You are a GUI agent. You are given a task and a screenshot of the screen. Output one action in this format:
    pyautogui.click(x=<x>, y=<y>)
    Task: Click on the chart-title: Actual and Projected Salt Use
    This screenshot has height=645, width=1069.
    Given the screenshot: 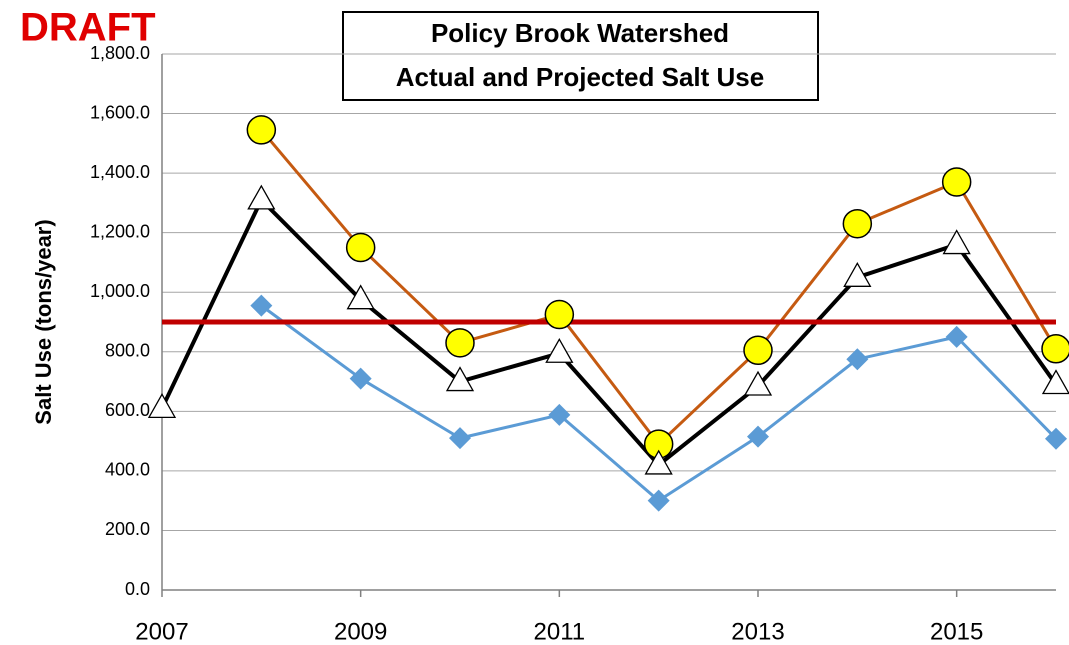 What is the action you would take?
    pyautogui.click(x=580, y=77)
    